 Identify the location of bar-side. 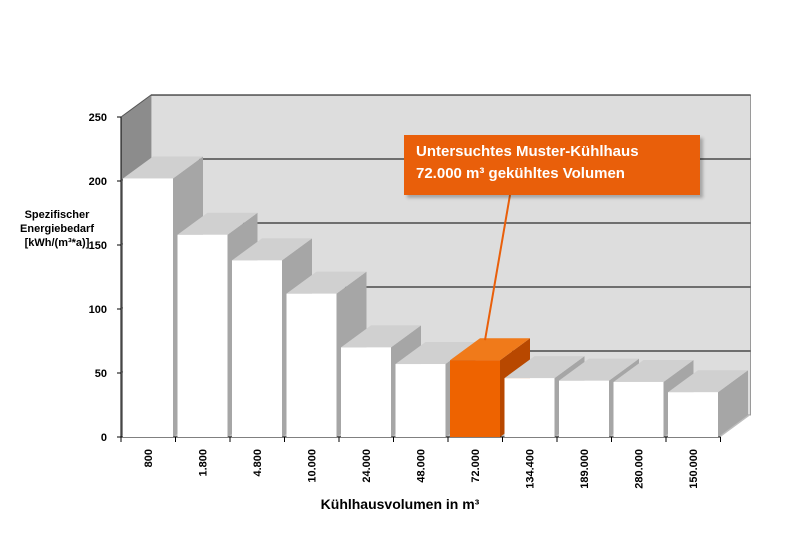
(733, 403).